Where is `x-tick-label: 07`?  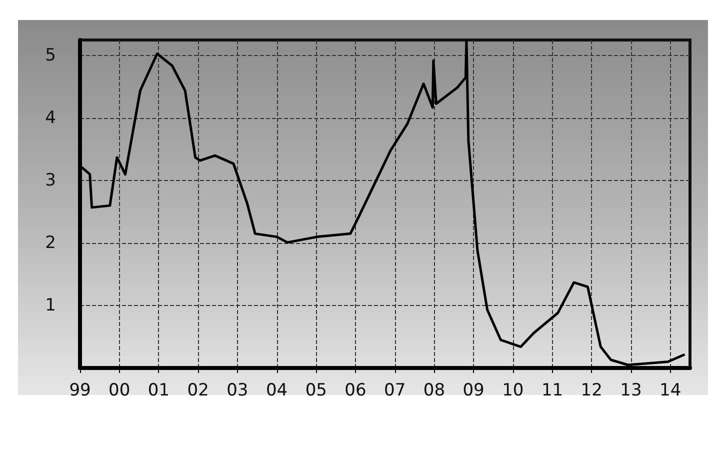 x-tick-label: 07 is located at coordinates (395, 390).